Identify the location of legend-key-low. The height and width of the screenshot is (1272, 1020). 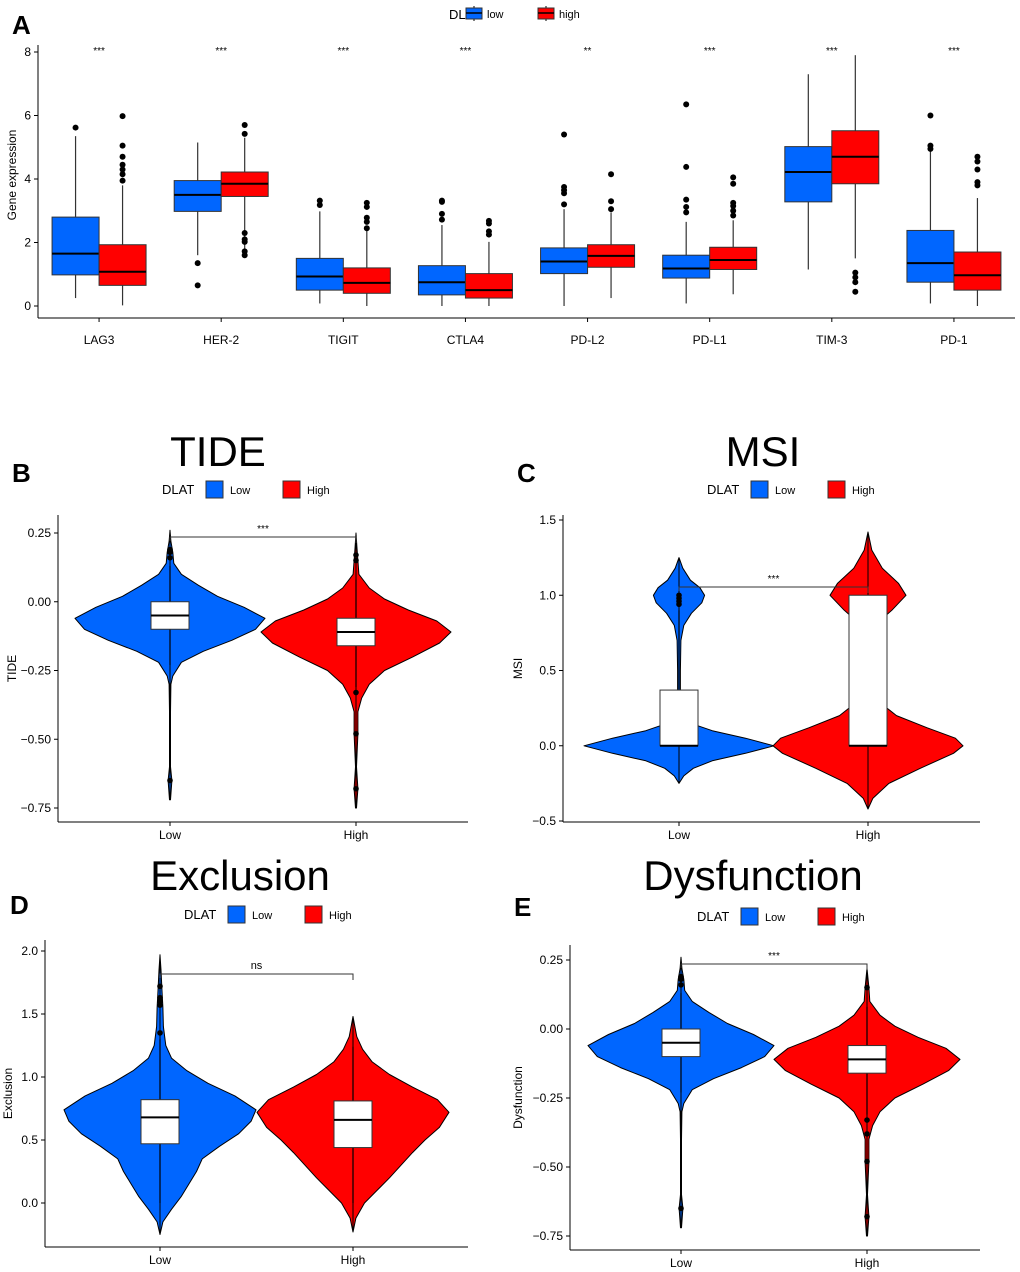
(236, 914).